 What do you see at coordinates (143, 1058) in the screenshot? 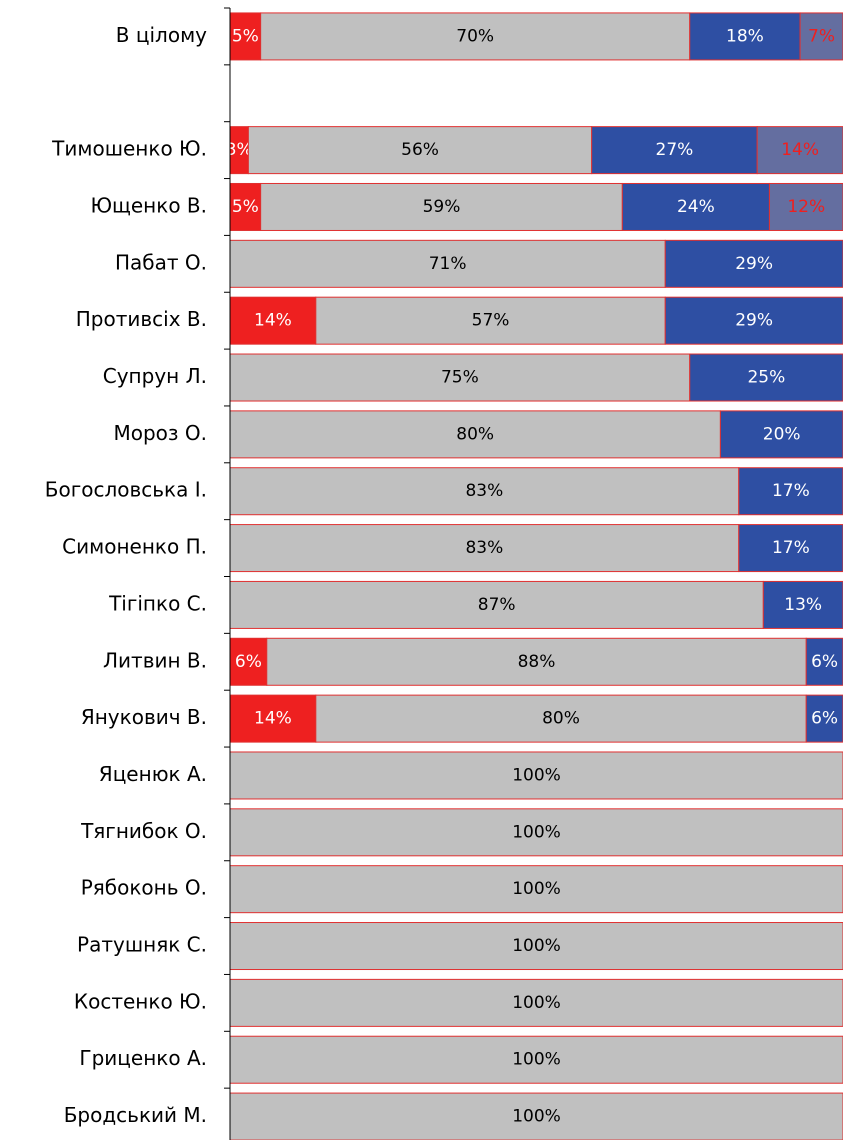
I see `category-label: Гриценко А.` at bounding box center [143, 1058].